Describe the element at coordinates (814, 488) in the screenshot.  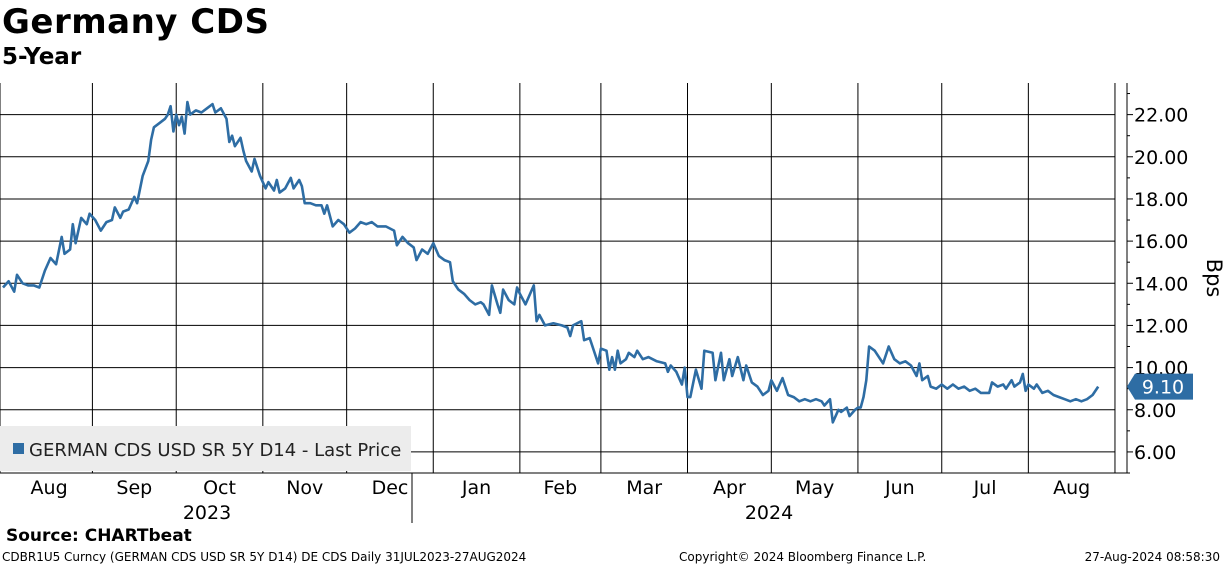
I see `x-month-label: May` at that location.